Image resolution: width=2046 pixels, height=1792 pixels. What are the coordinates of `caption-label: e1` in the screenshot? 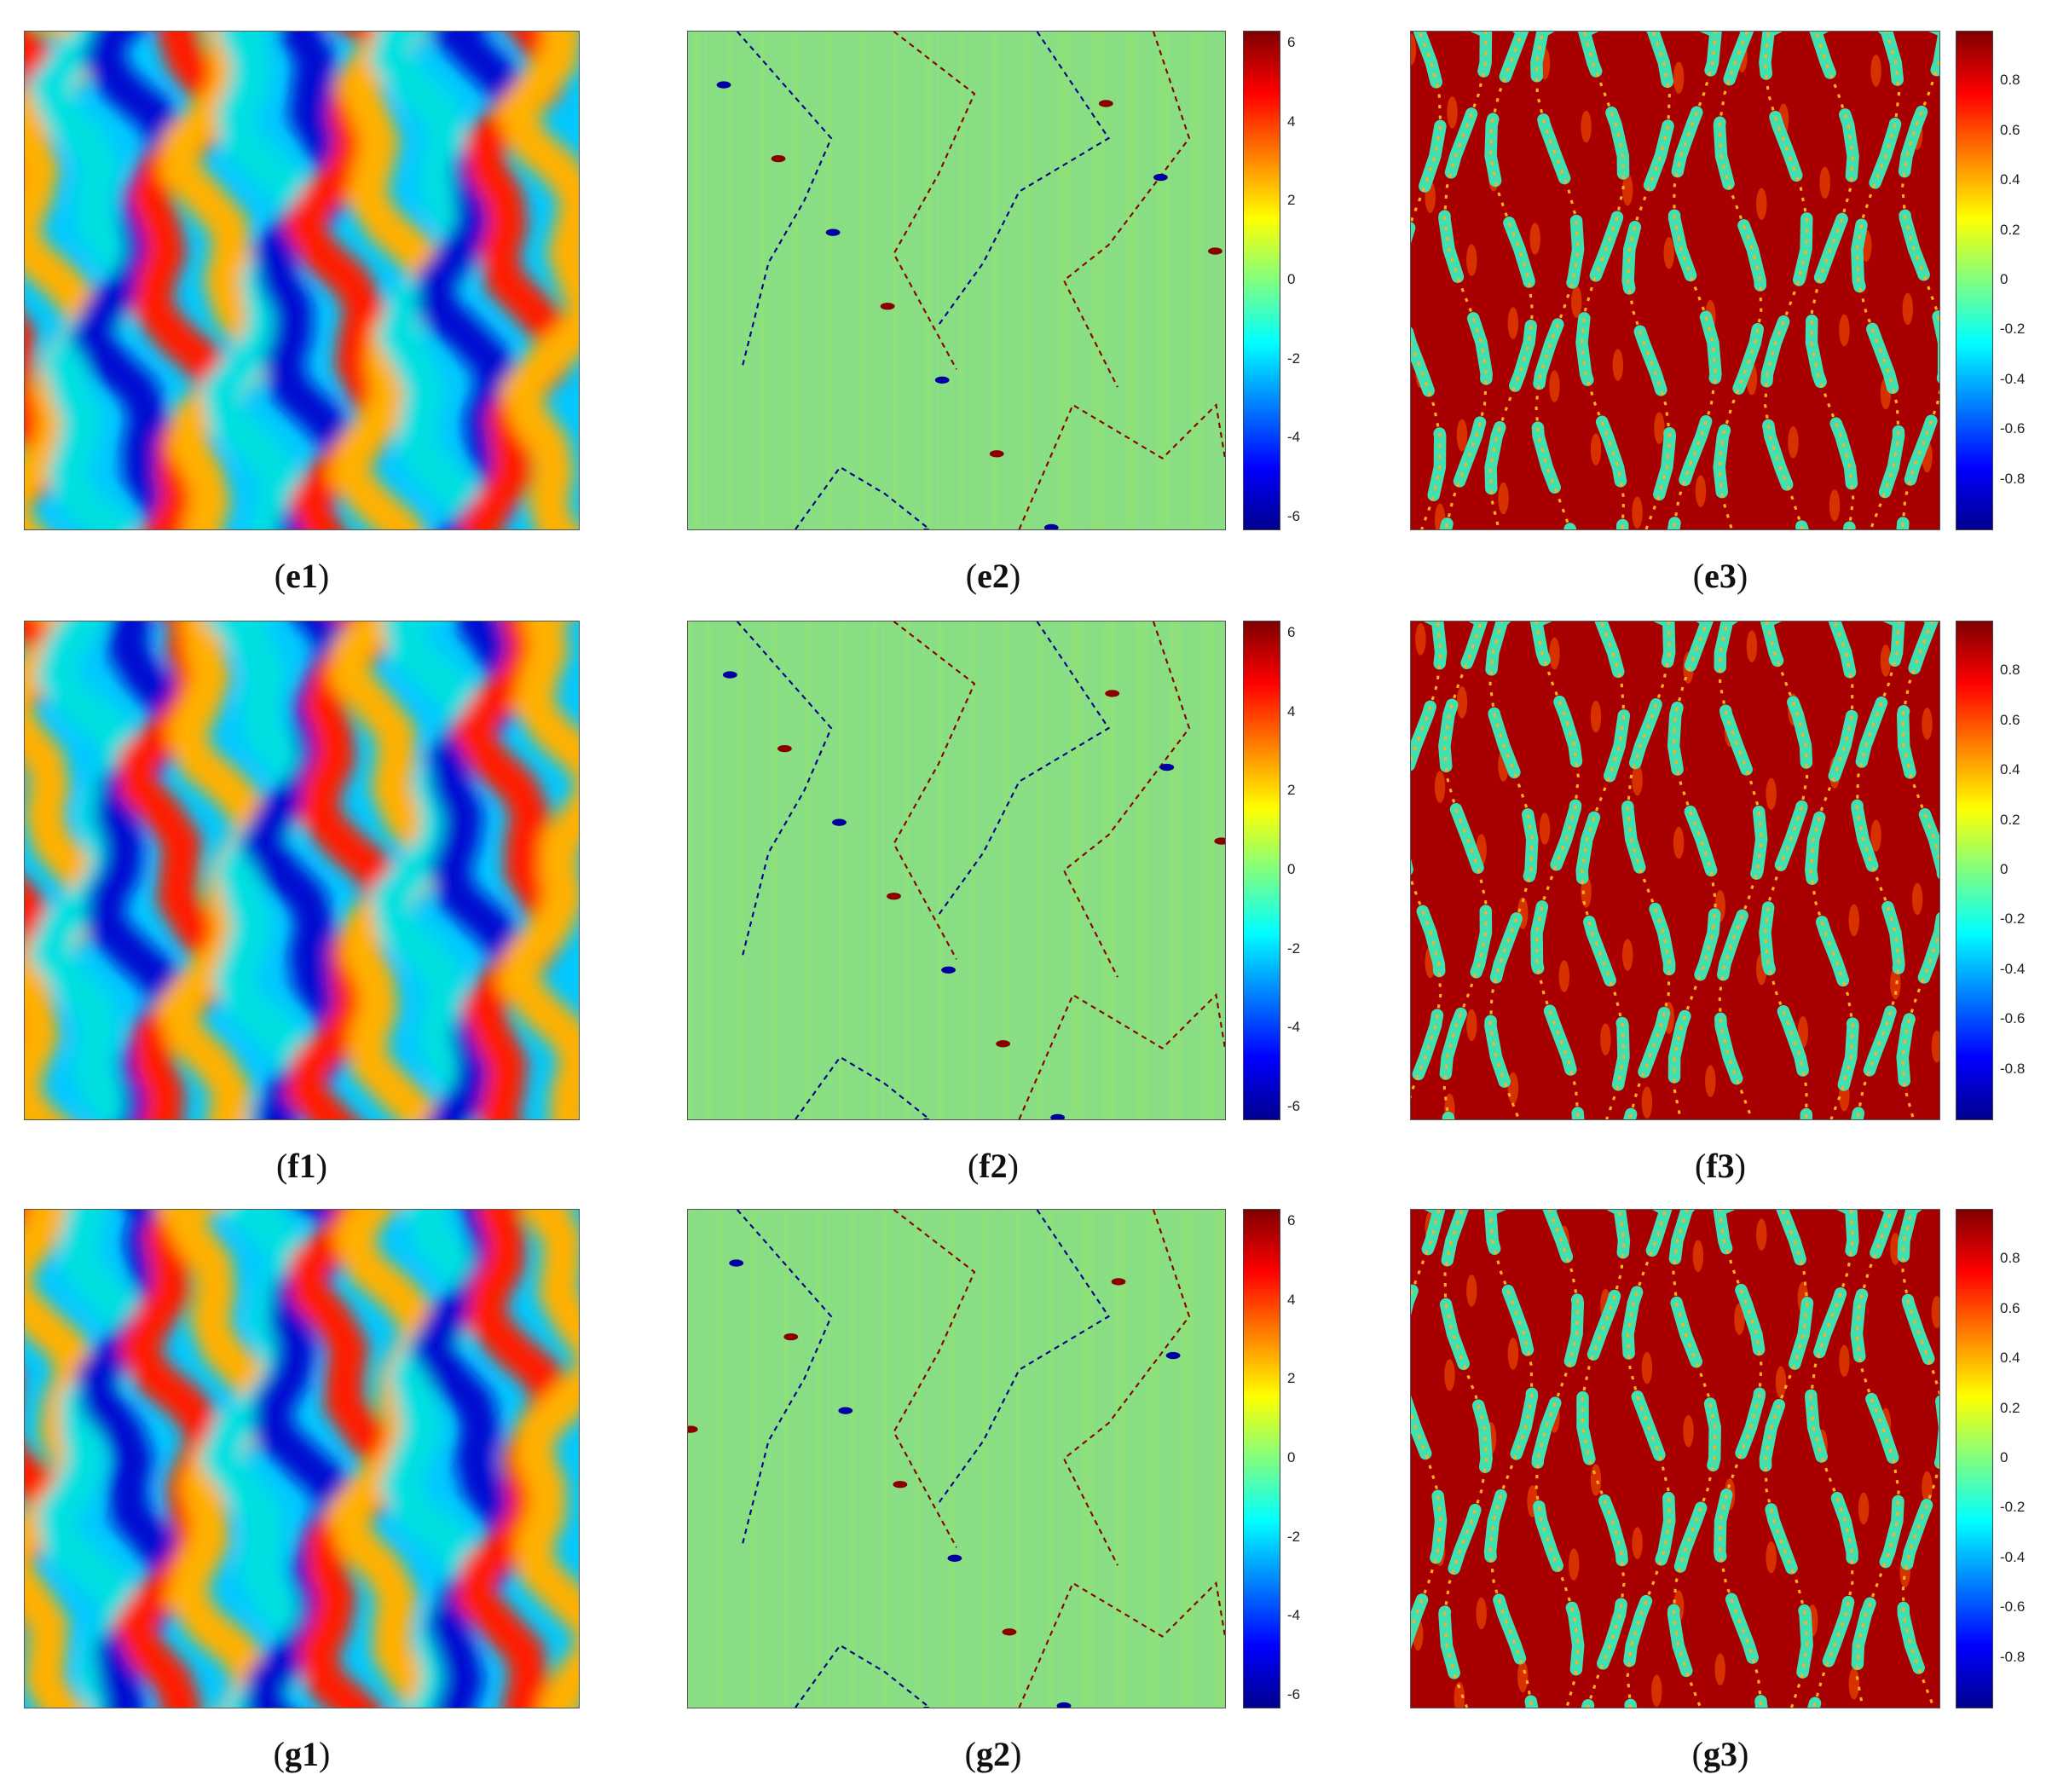 It's located at (302, 576).